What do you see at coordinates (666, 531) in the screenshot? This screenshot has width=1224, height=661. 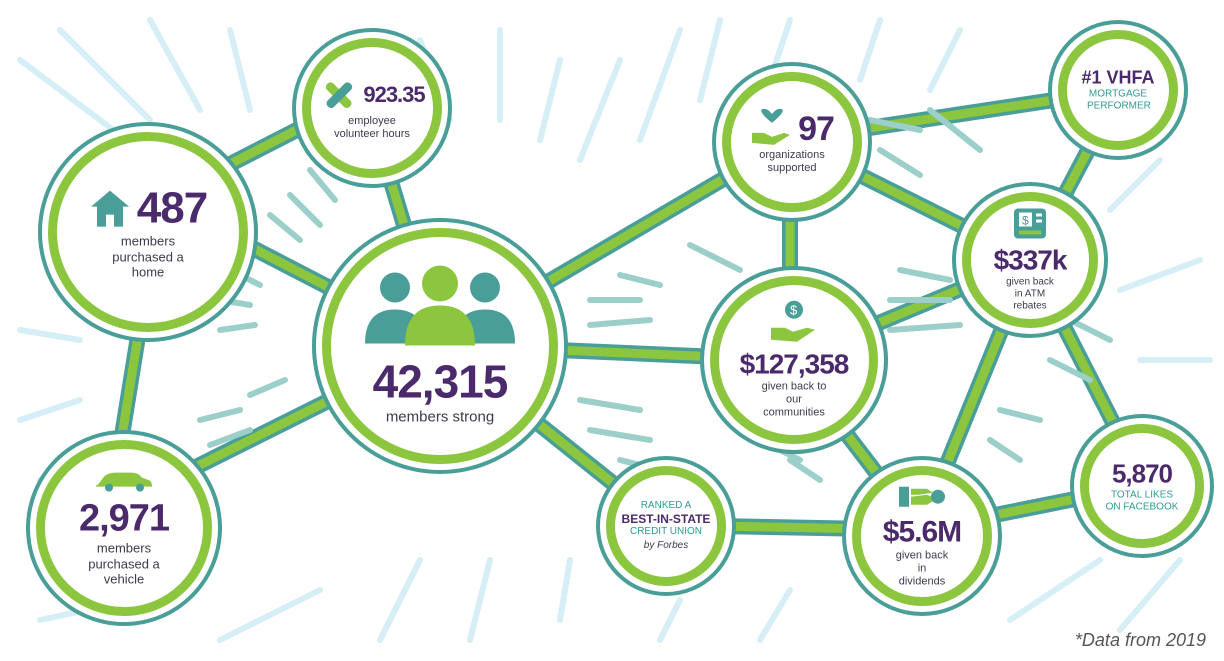 I see `best-in-state-line3: CREDIT UNION` at bounding box center [666, 531].